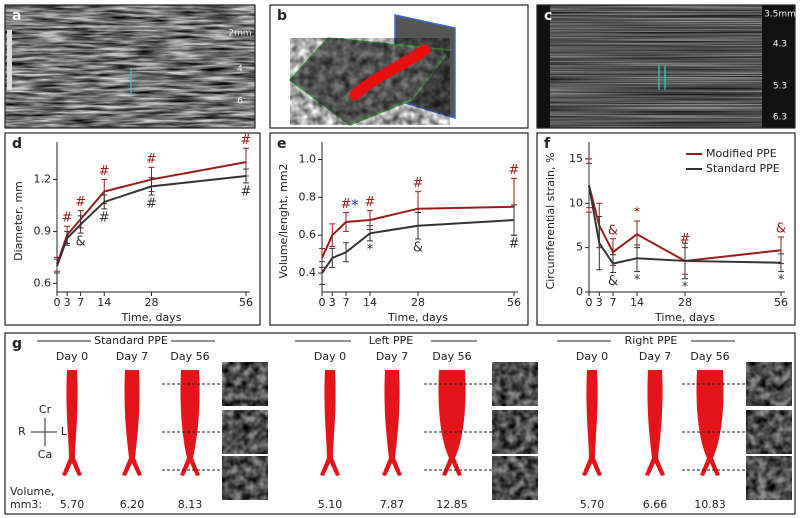 The width and height of the screenshot is (800, 518). I want to click on annotation: *, so click(355, 205).